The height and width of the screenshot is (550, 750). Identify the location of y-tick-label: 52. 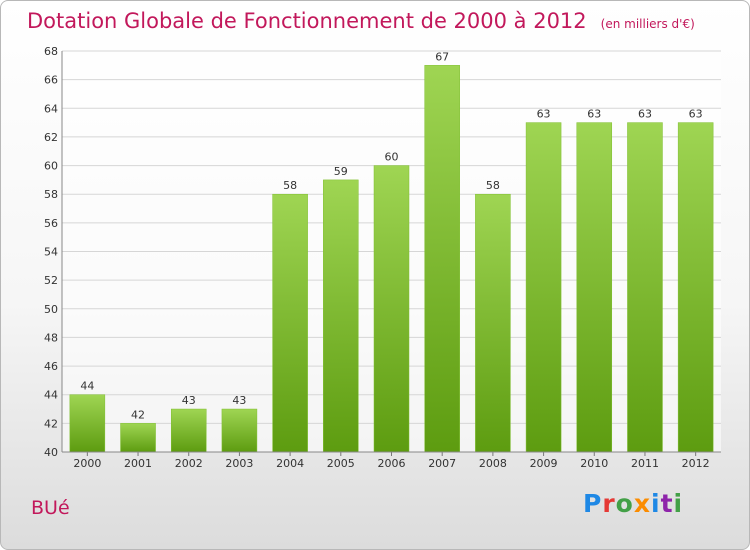
(51, 280).